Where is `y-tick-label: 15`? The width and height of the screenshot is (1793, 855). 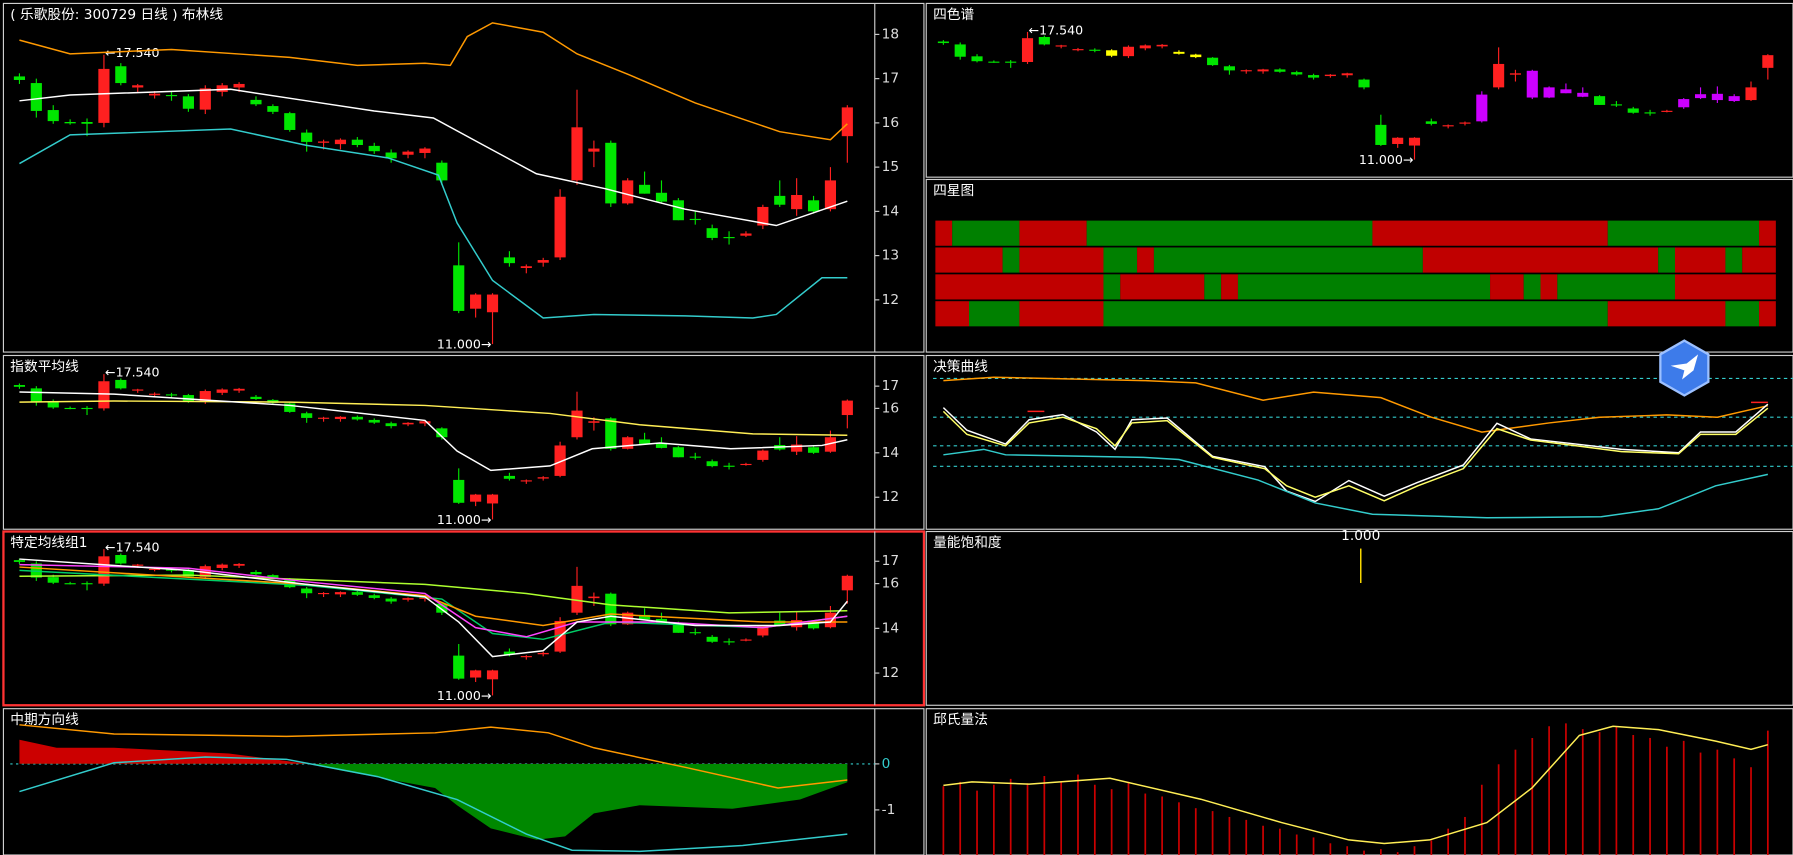
y-tick-label: 15 is located at coordinates (890, 167).